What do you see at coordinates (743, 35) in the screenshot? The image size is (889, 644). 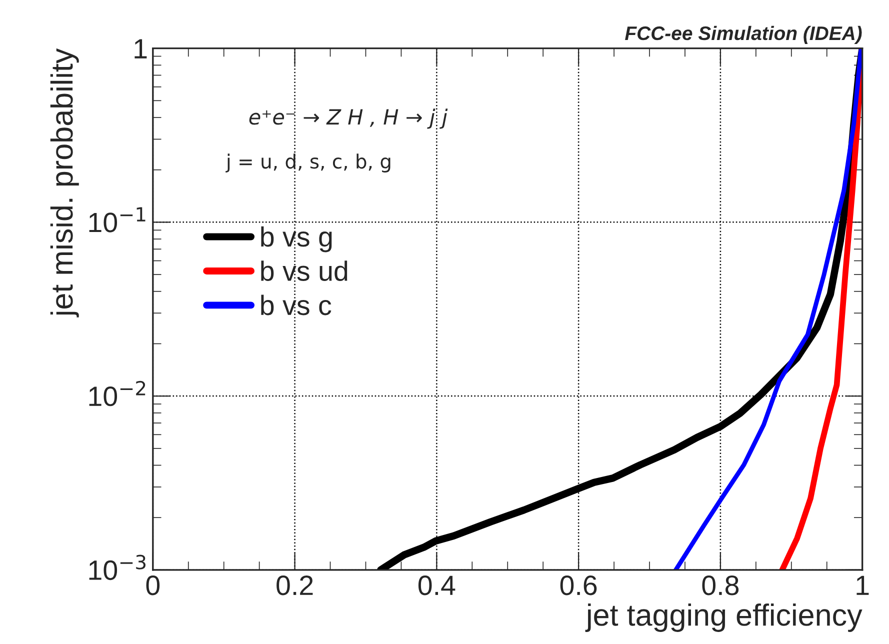 I see `chart-title: FCC-ee Simulation (IDEA)` at bounding box center [743, 35].